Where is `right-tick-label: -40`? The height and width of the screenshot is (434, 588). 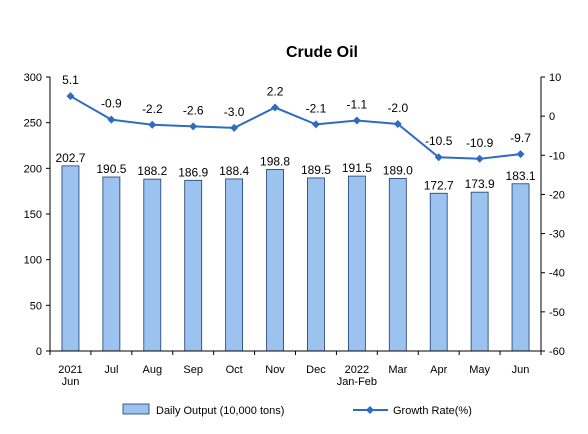
right-tick-label: -40 is located at coordinates (557, 274).